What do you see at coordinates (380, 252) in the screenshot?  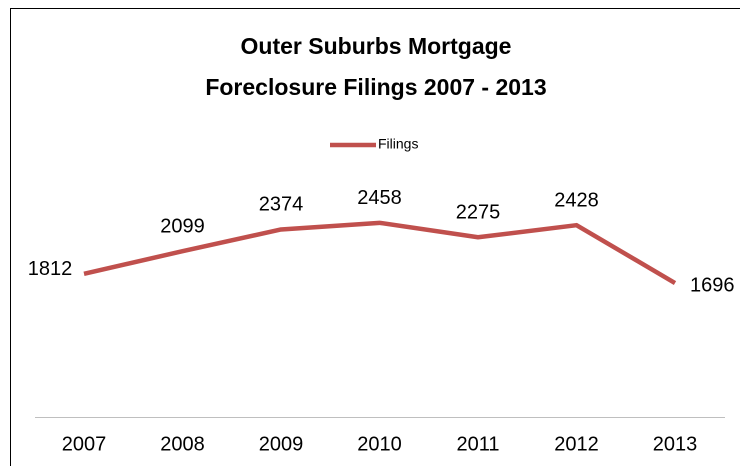 I see `data-line` at bounding box center [380, 252].